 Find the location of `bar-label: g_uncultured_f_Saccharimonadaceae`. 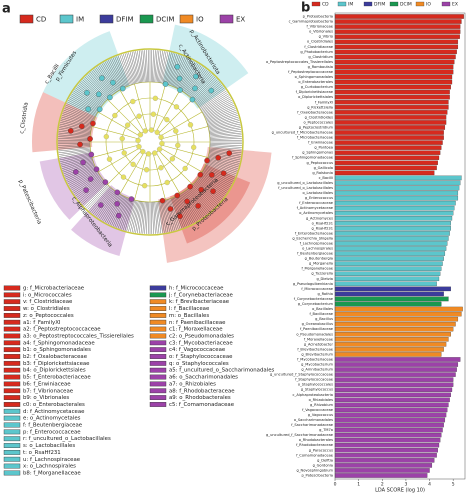

bar-label: g_uncultured_f_Saccharimonadaceae is located at coordinates (300, 435).